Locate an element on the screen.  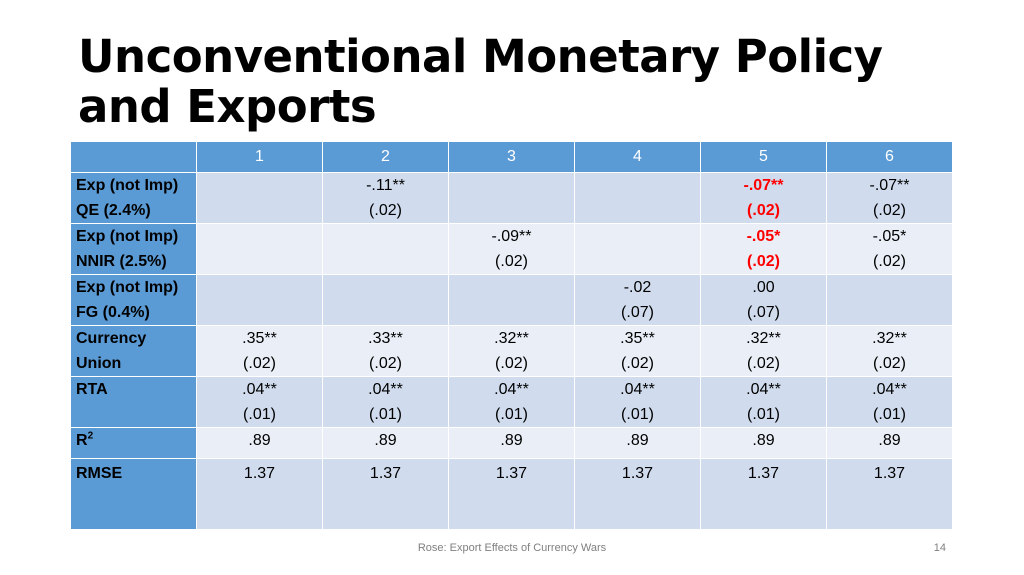
row-label: Exp (not Imp) NNIR (2.5%) is located at coordinates (133, 249).